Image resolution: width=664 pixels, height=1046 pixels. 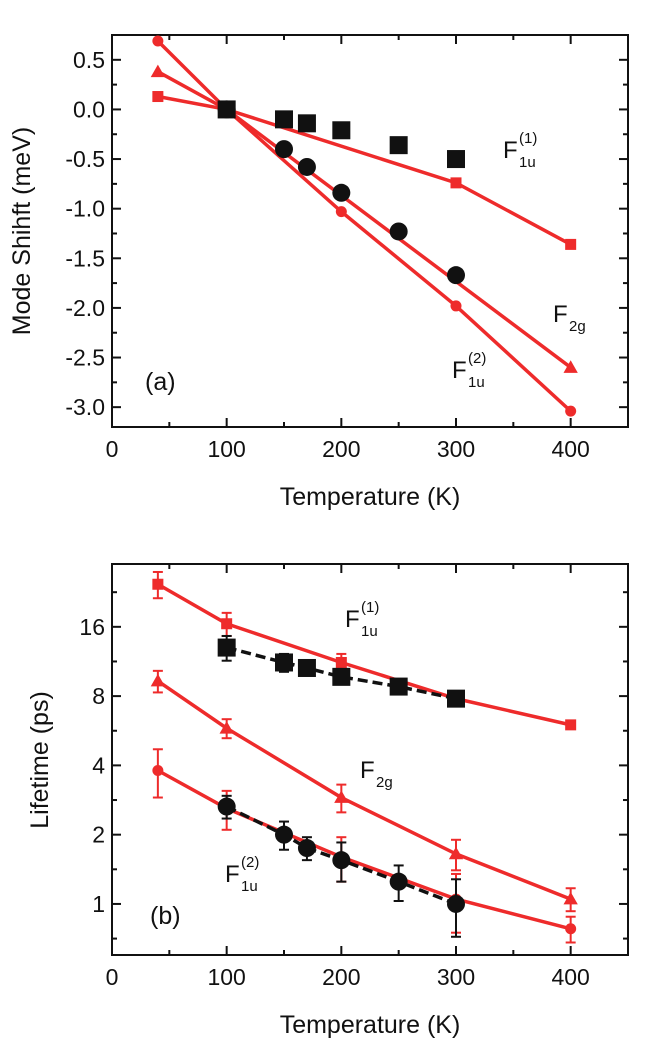 I want to click on anno-a2-sub: 1u, so click(x=476, y=382).